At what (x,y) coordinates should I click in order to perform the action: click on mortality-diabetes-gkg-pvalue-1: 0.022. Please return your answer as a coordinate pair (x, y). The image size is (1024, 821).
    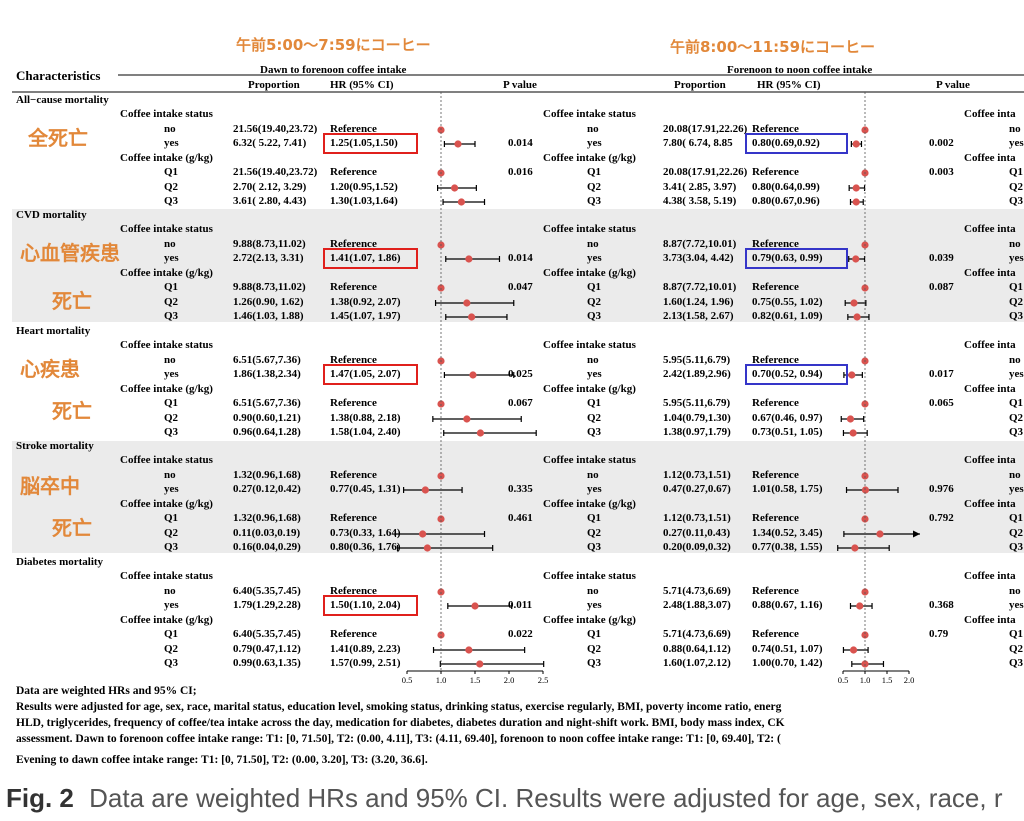
    Looking at the image, I should click on (520, 634).